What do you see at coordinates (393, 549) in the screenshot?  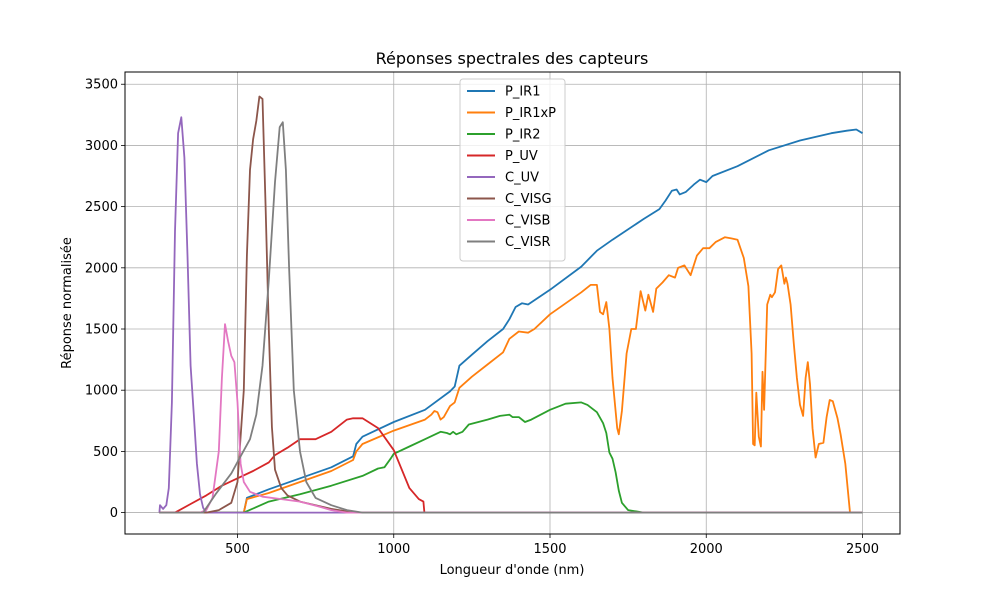 I see `x-tick-label: 1000` at bounding box center [393, 549].